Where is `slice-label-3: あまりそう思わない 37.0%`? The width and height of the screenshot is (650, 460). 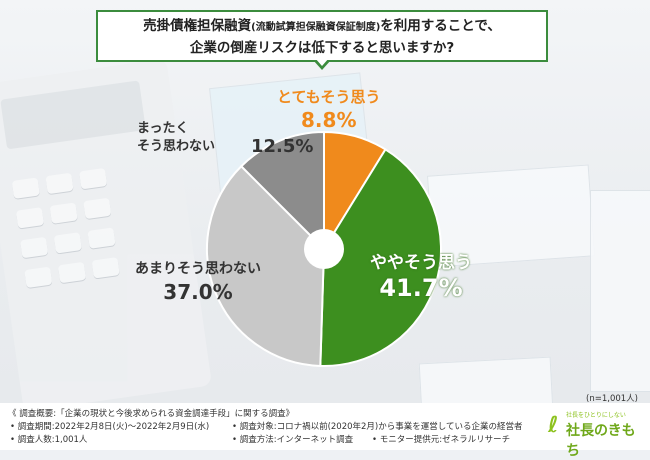 slice-label-3: あまりそう思わない 37.0% is located at coordinates (198, 282).